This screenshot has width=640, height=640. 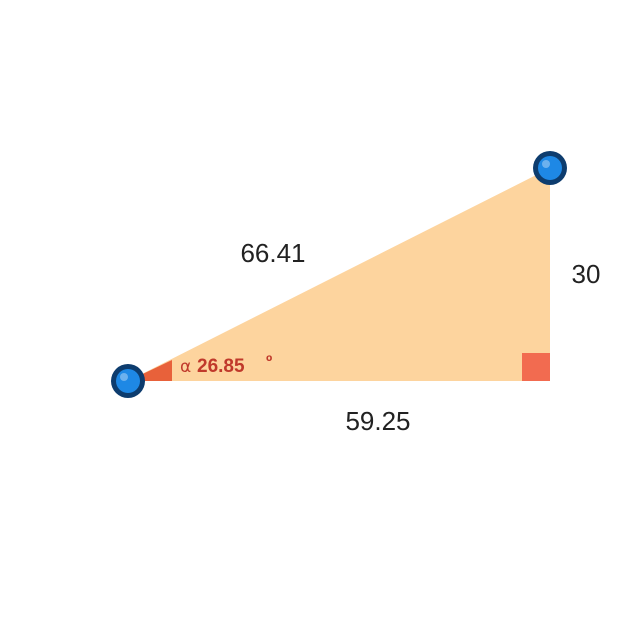 I want to click on left-vertex-handle, so click(x=128, y=381).